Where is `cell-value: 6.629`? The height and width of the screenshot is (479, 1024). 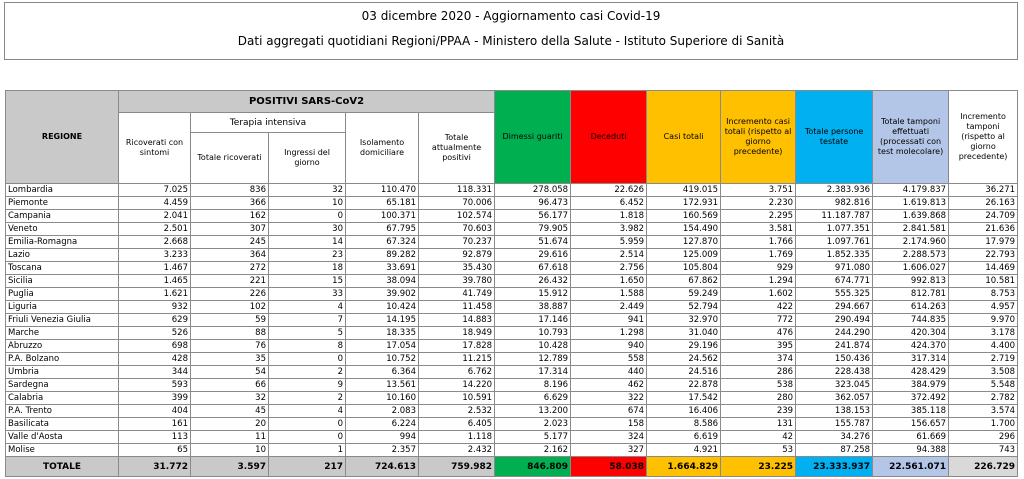
cell-value: 6.629 is located at coordinates (533, 398).